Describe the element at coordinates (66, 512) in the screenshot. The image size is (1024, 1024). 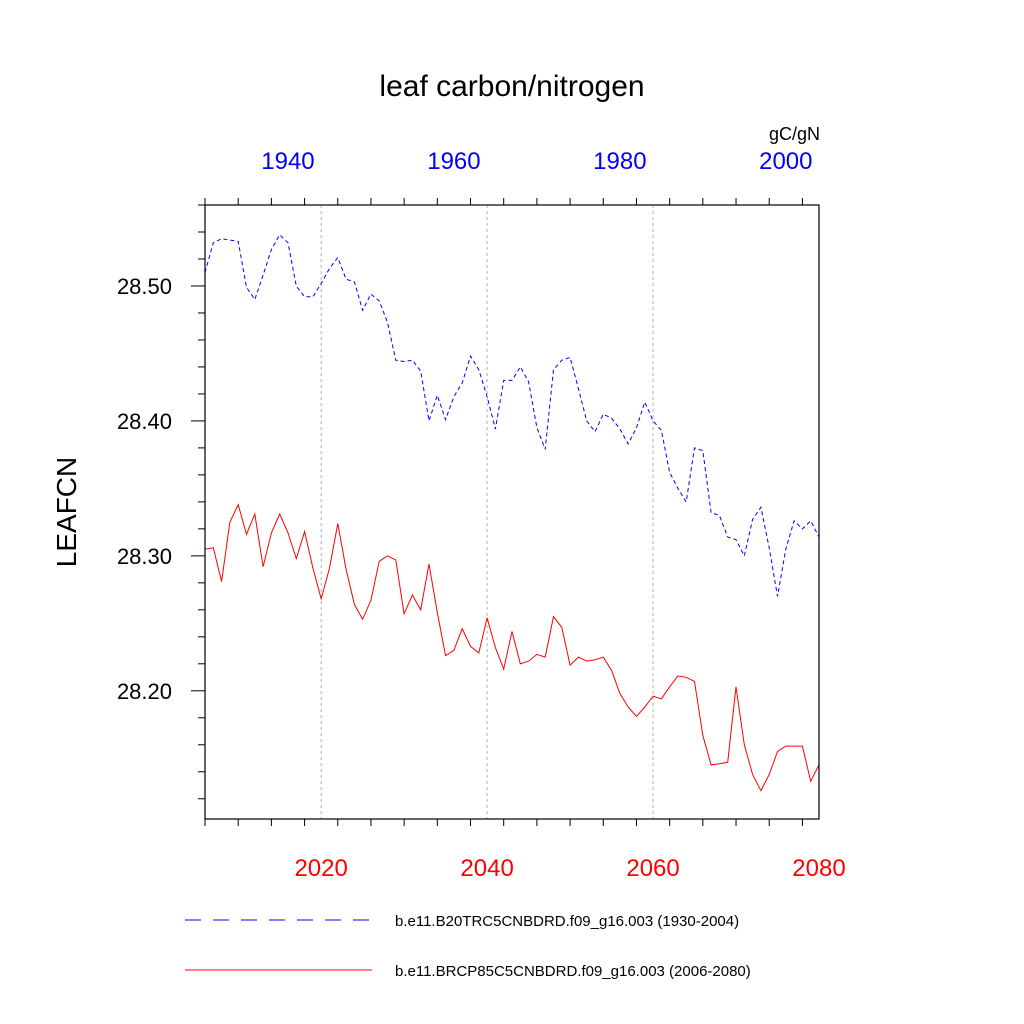
I see `y-axis-label: LEAFCN` at that location.